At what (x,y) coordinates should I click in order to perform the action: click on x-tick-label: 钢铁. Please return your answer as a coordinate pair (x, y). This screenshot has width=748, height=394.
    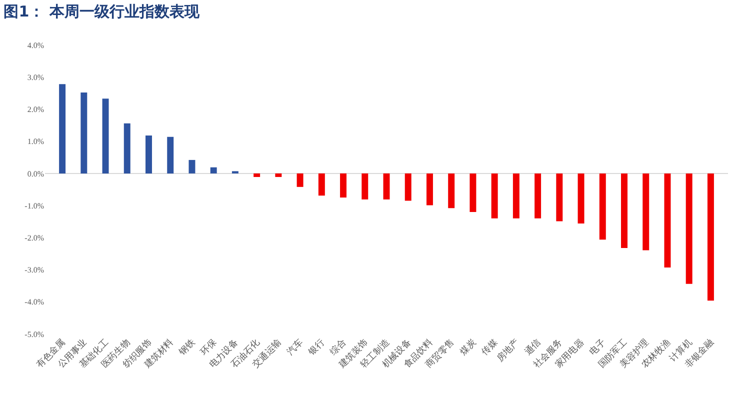
    Looking at the image, I should click on (187, 347).